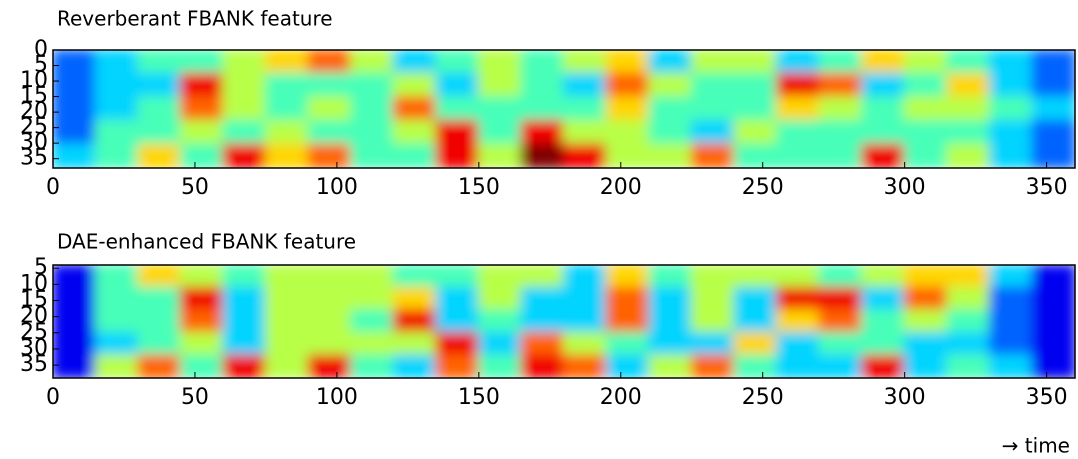 The width and height of the screenshot is (1078, 459). What do you see at coordinates (34, 348) in the screenshot?
I see `y-tick-label: 30` at bounding box center [34, 348].